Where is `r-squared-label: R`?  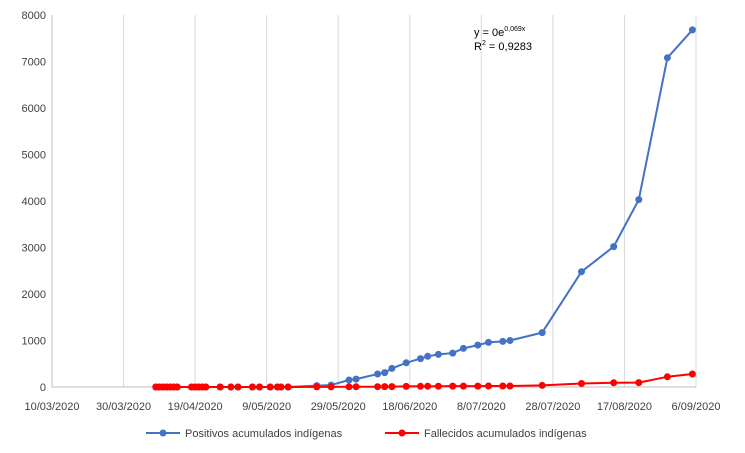
r-squared-label: R is located at coordinates (478, 47).